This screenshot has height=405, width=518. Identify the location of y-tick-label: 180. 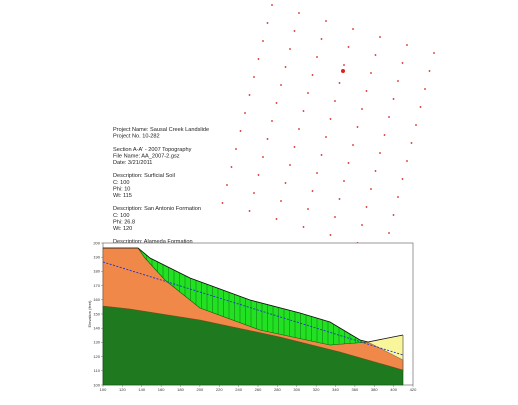
(96, 271).